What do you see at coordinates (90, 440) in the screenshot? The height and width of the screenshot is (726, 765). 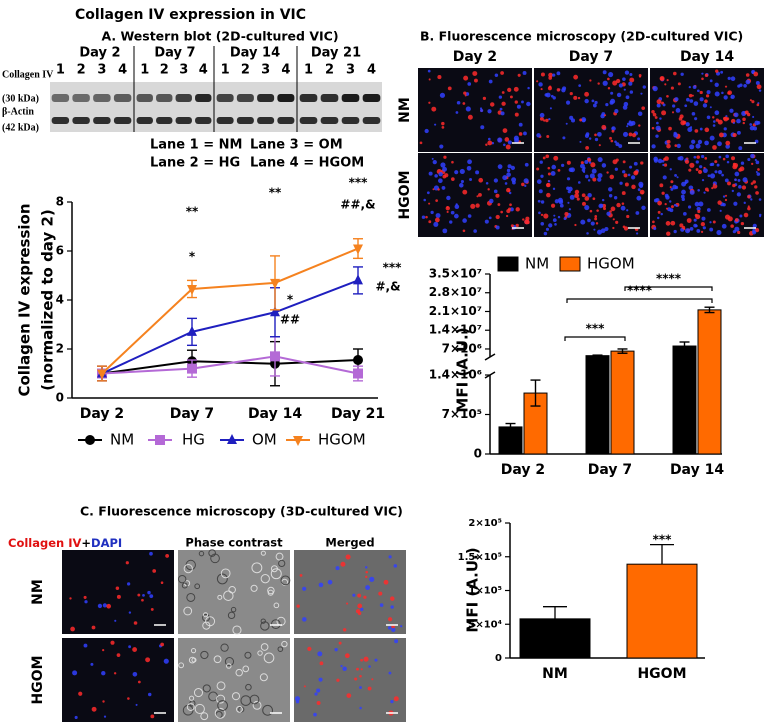 I see `marker` at bounding box center [90, 440].